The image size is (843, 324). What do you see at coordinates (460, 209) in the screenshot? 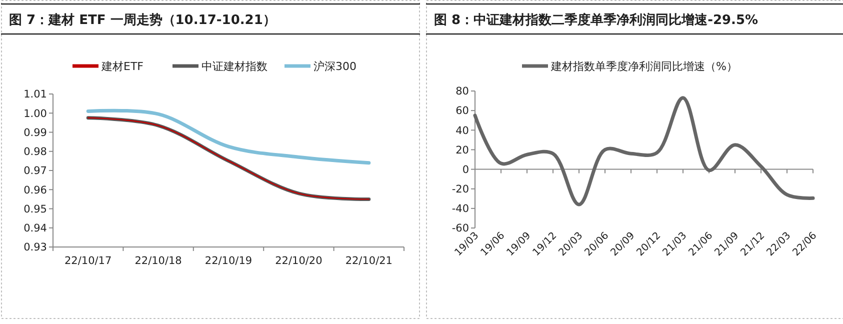
I see `y-tick-label: -40` at bounding box center [460, 209].